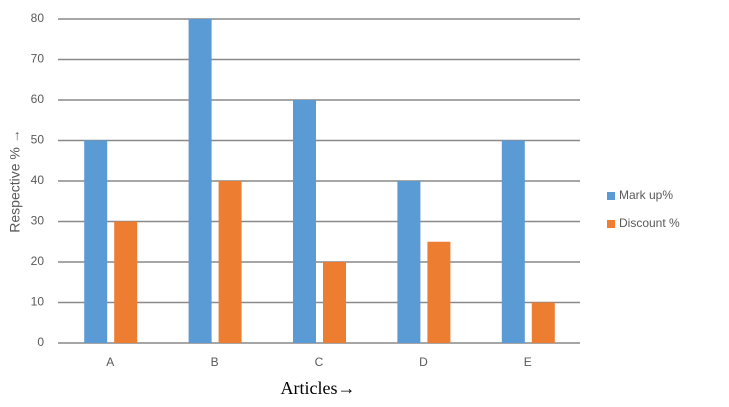 Image resolution: width=729 pixels, height=407 pixels. I want to click on y-tick-label: 80, so click(38, 18).